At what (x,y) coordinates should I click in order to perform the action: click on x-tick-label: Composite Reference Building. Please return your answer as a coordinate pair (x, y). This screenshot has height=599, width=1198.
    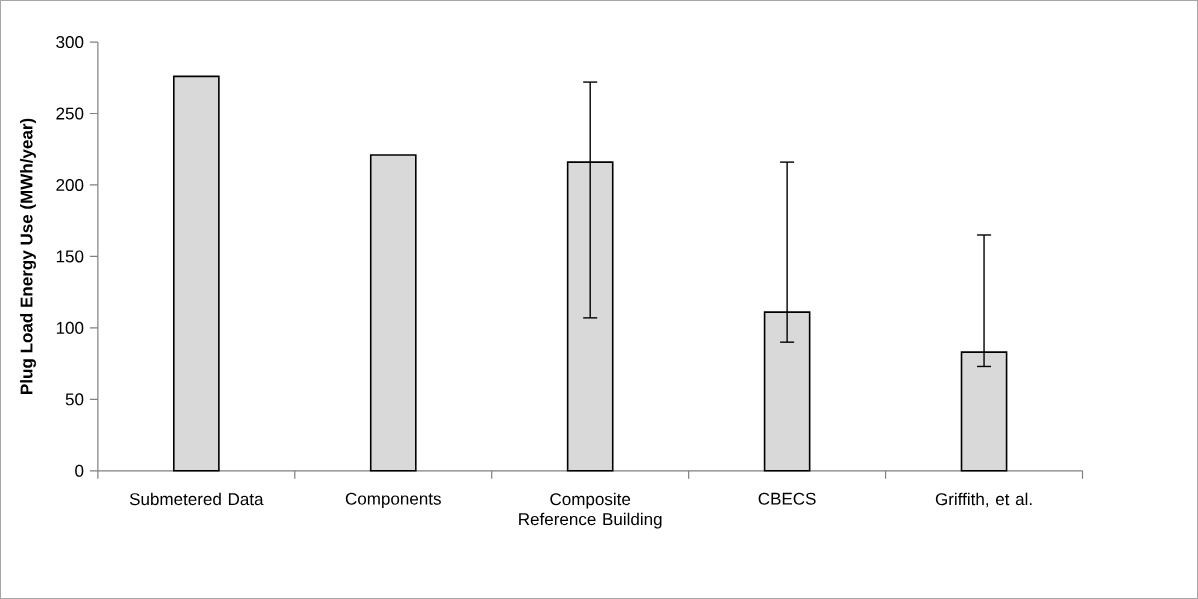
    Looking at the image, I should click on (590, 510).